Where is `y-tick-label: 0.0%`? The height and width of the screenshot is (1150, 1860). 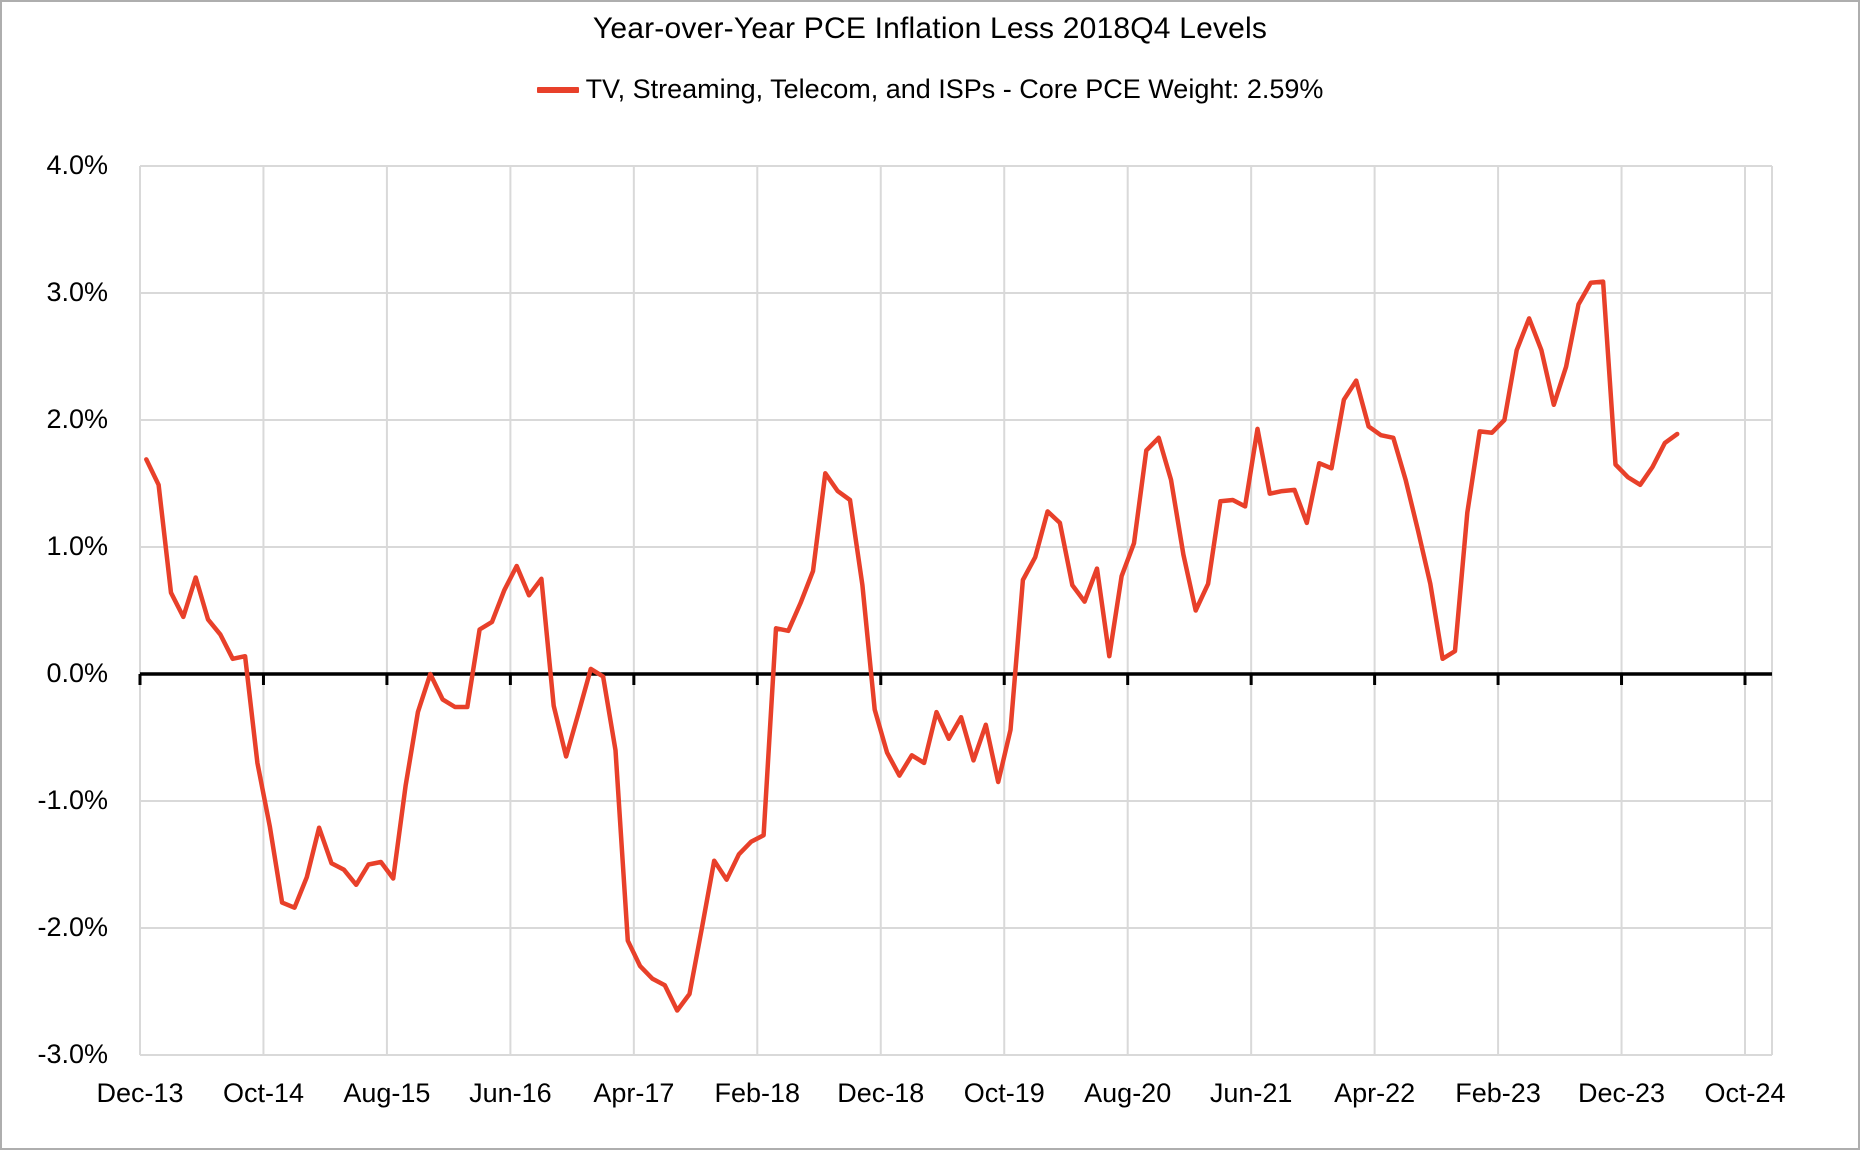
y-tick-label: 0.0% is located at coordinates (77, 673).